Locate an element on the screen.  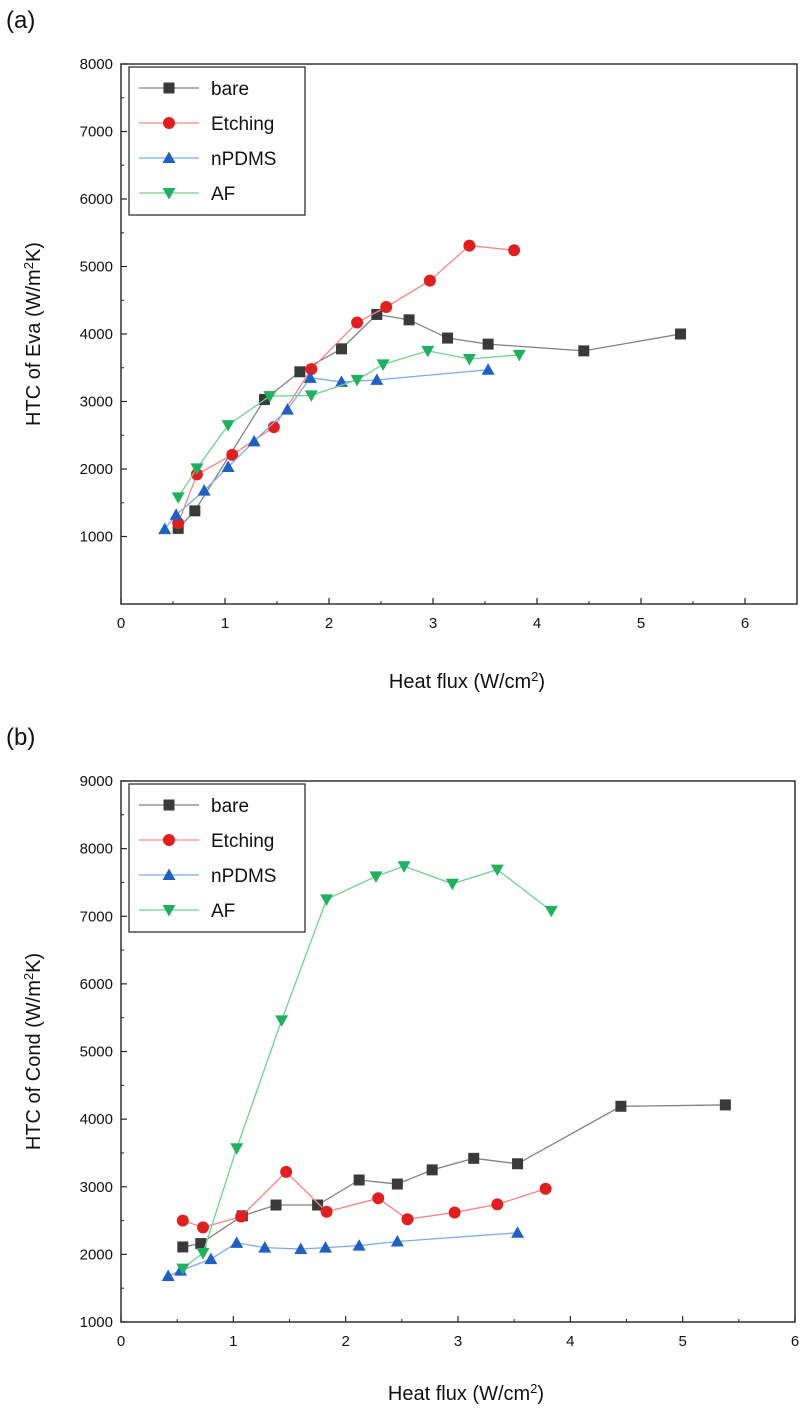
y-axis-title: HTC of Cond (W/m2K) is located at coordinates (33, 1051).